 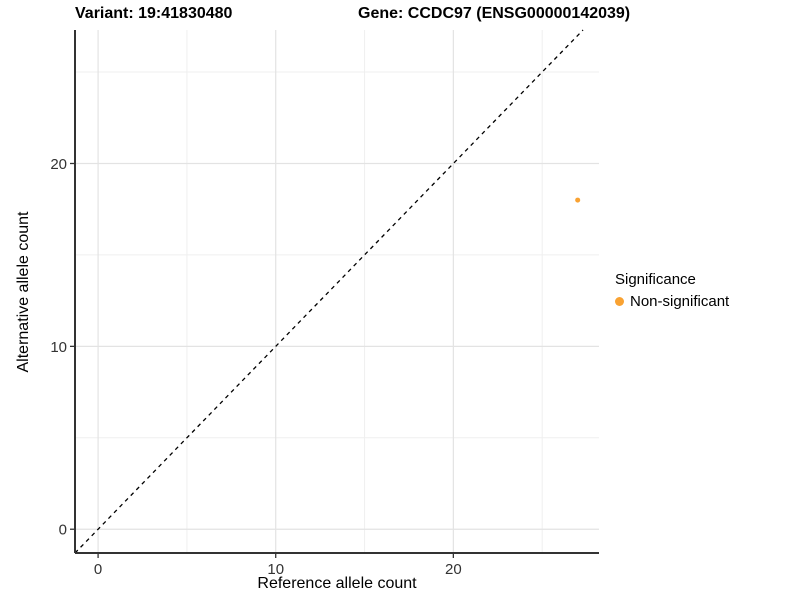 I want to click on legend: Significance Non-significant, so click(x=672, y=290).